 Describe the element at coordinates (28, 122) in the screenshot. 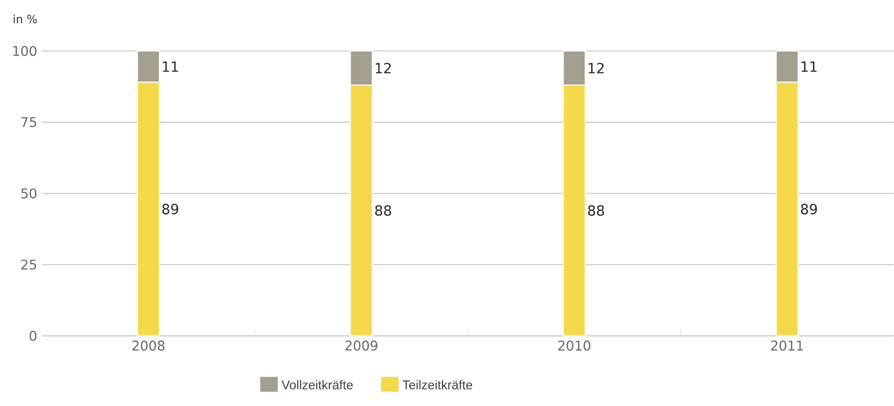

I see `y-tick-label: 75` at that location.